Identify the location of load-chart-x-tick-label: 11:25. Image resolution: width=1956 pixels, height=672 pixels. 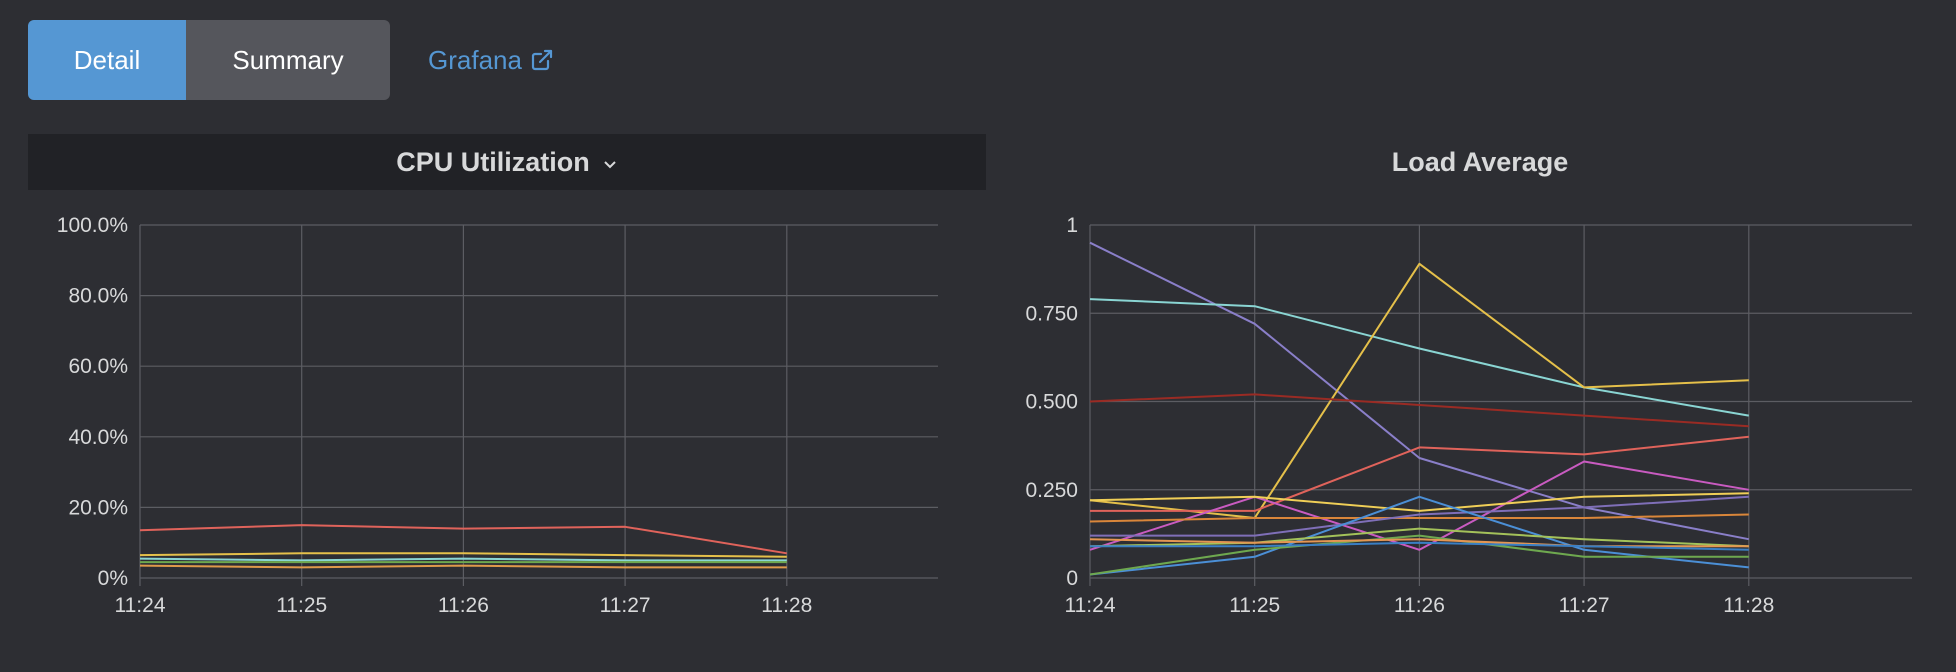
(1254, 605).